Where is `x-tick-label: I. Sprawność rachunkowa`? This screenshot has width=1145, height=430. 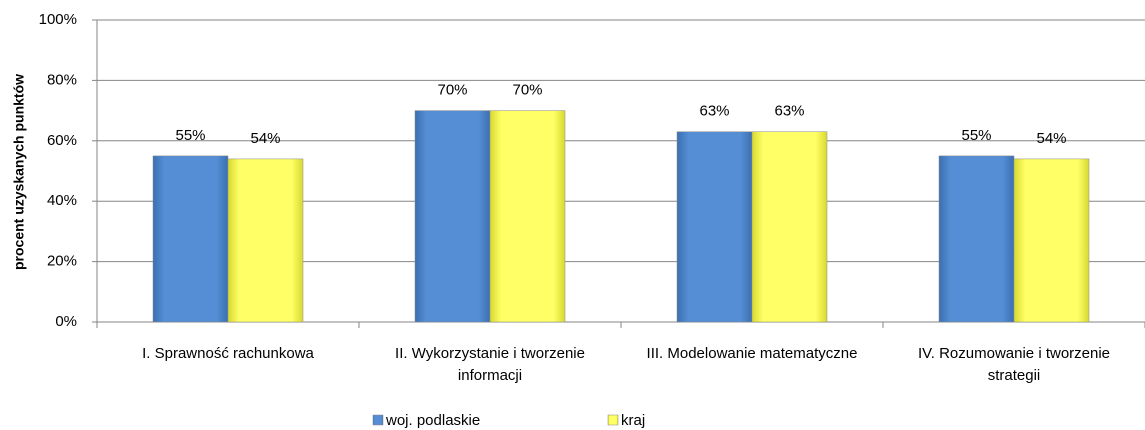
x-tick-label: I. Sprawność rachunkowa is located at coordinates (228, 353).